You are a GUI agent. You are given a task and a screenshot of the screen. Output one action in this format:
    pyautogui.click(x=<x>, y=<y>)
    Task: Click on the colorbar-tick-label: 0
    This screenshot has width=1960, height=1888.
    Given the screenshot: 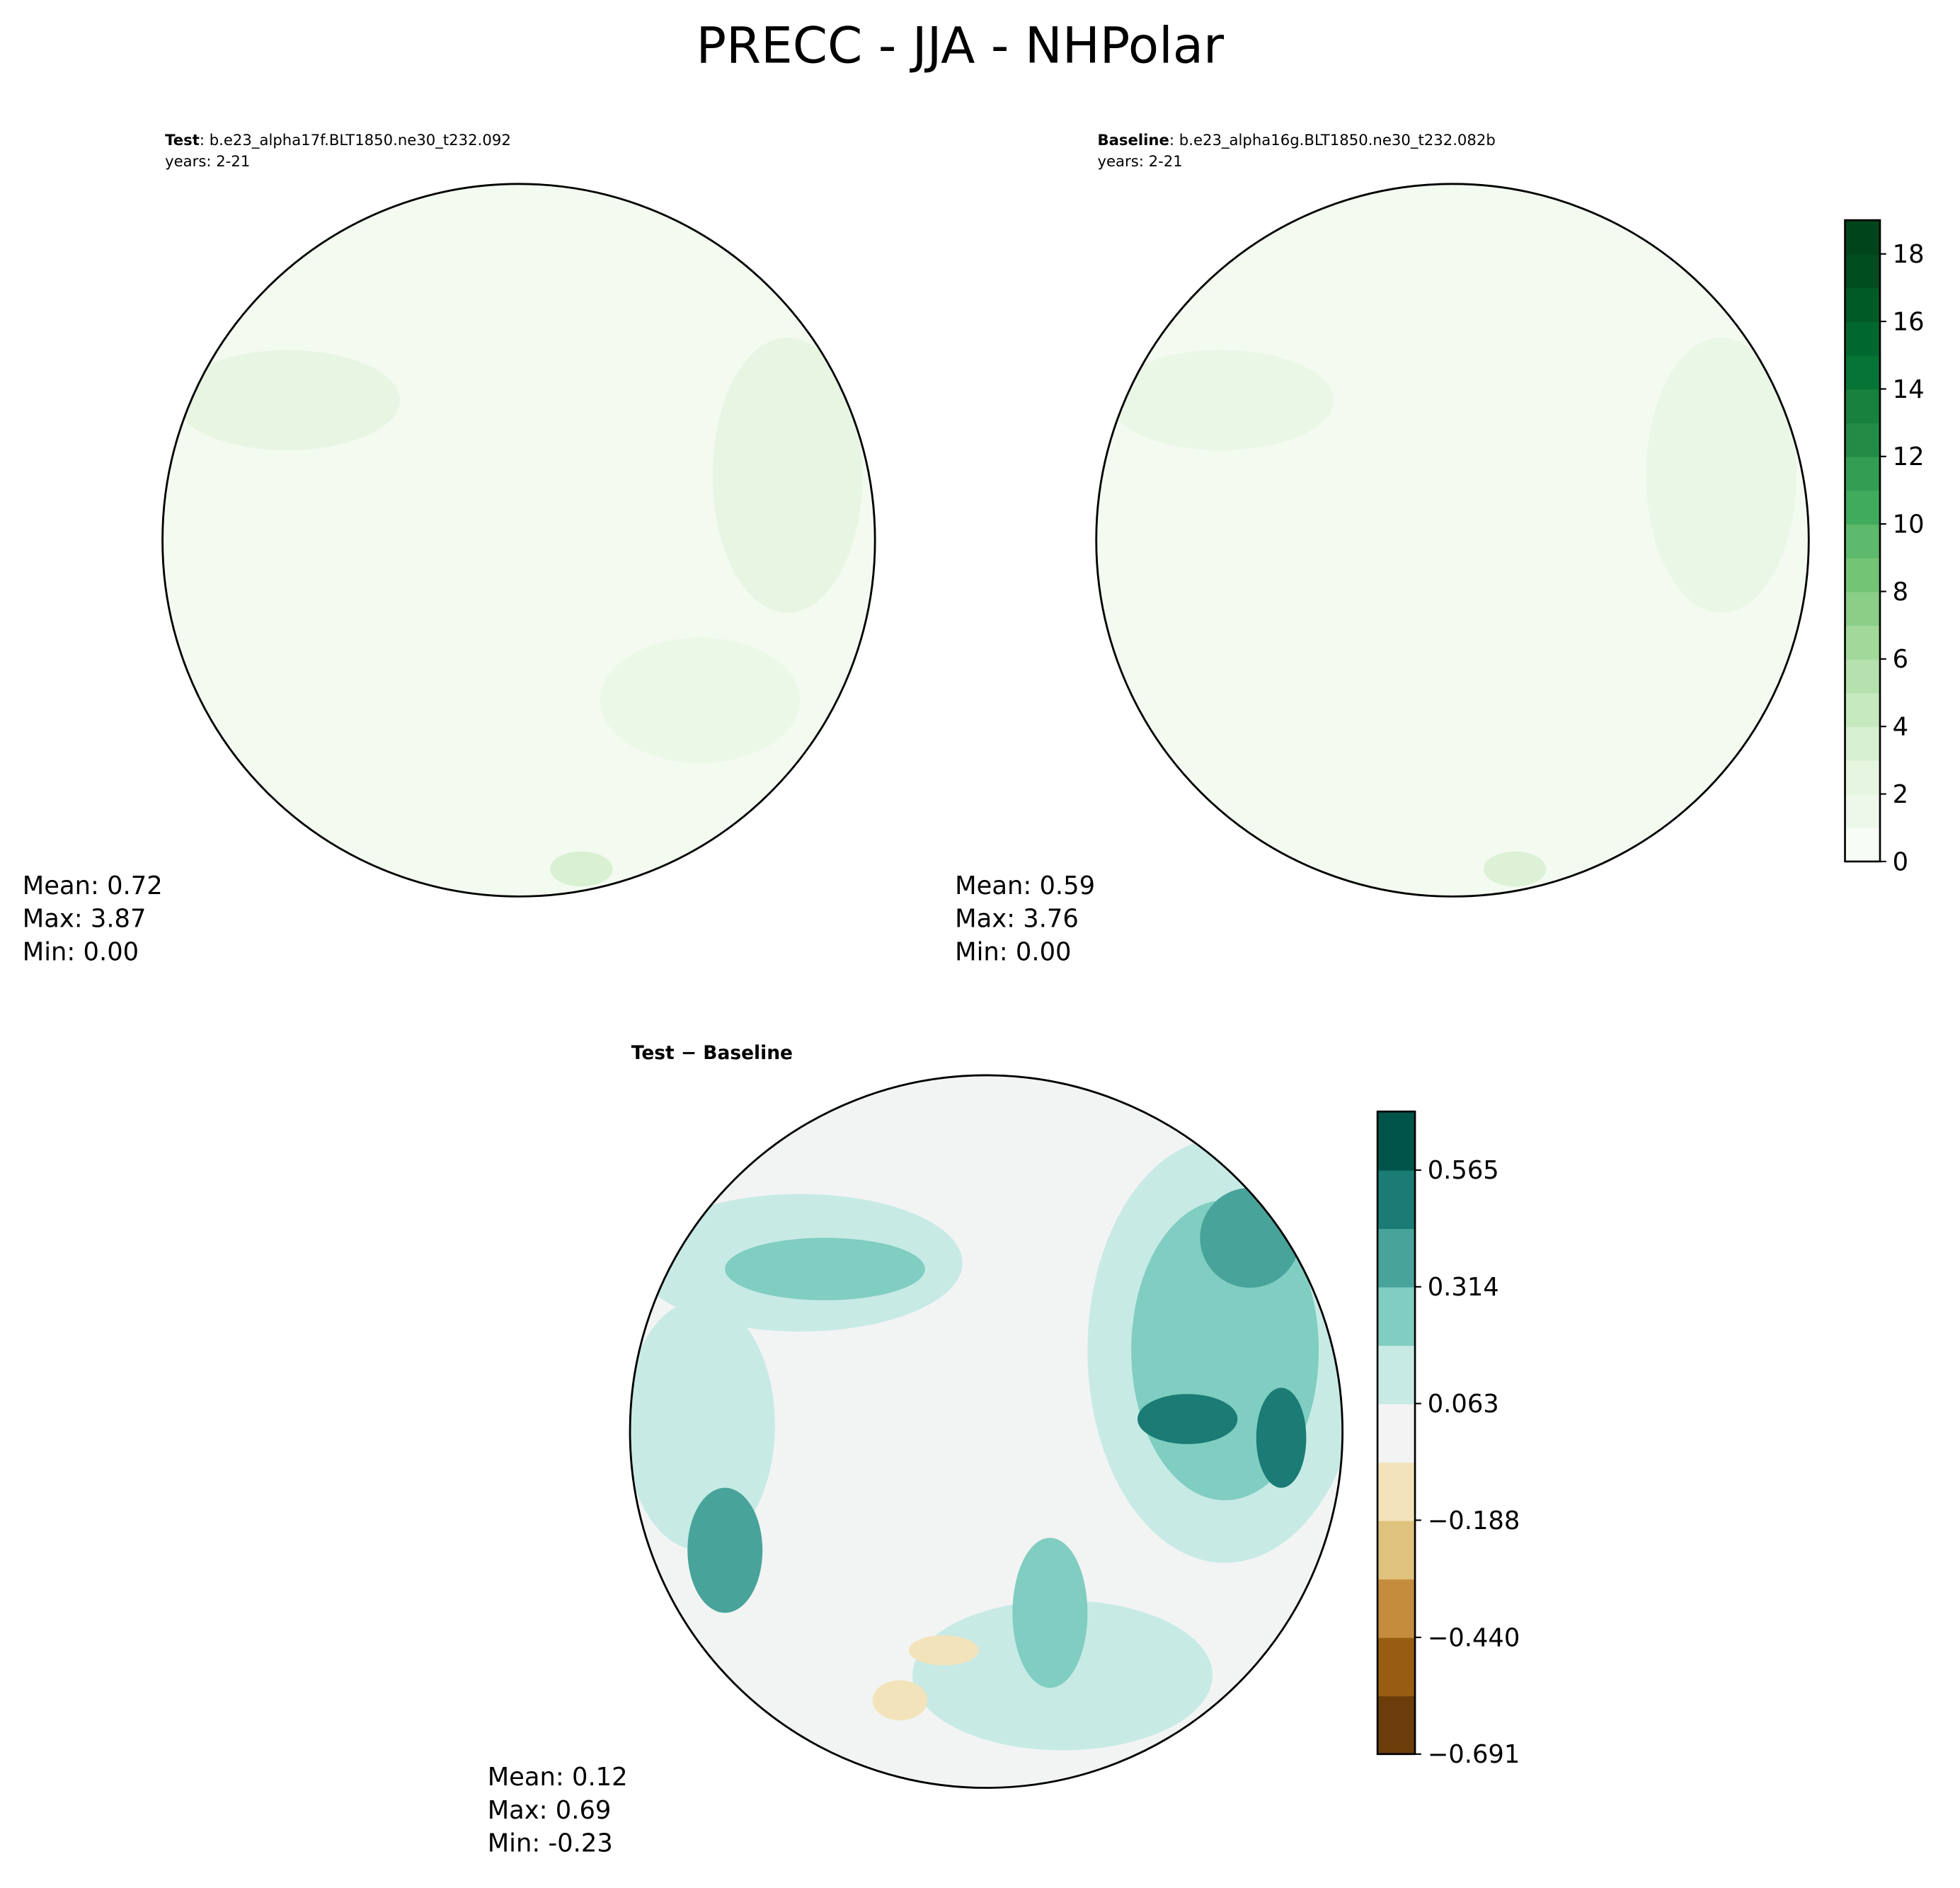 What is the action you would take?
    pyautogui.click(x=1900, y=862)
    